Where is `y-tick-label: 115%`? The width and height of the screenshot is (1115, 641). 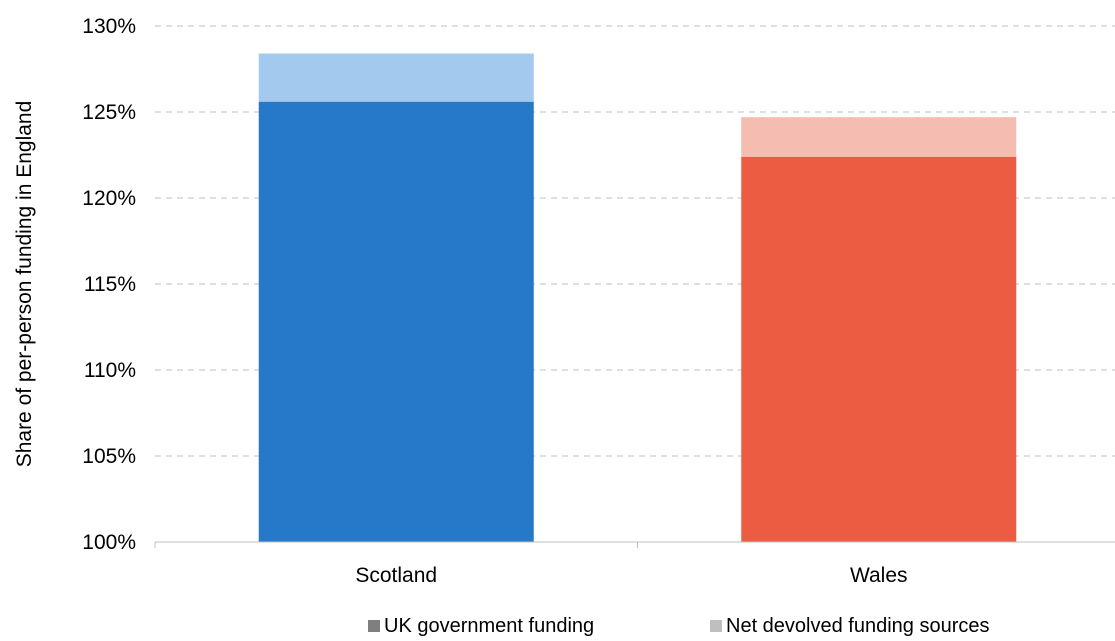
y-tick-label: 115% is located at coordinates (110, 284).